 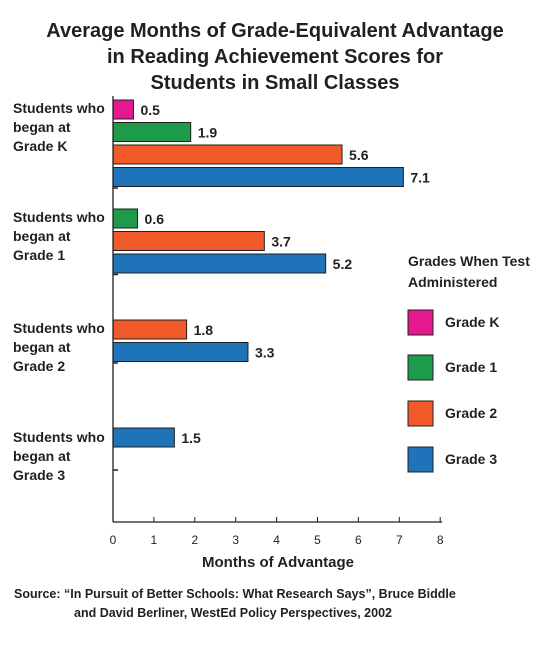 What do you see at coordinates (420, 178) in the screenshot?
I see `value-label: 7.1` at bounding box center [420, 178].